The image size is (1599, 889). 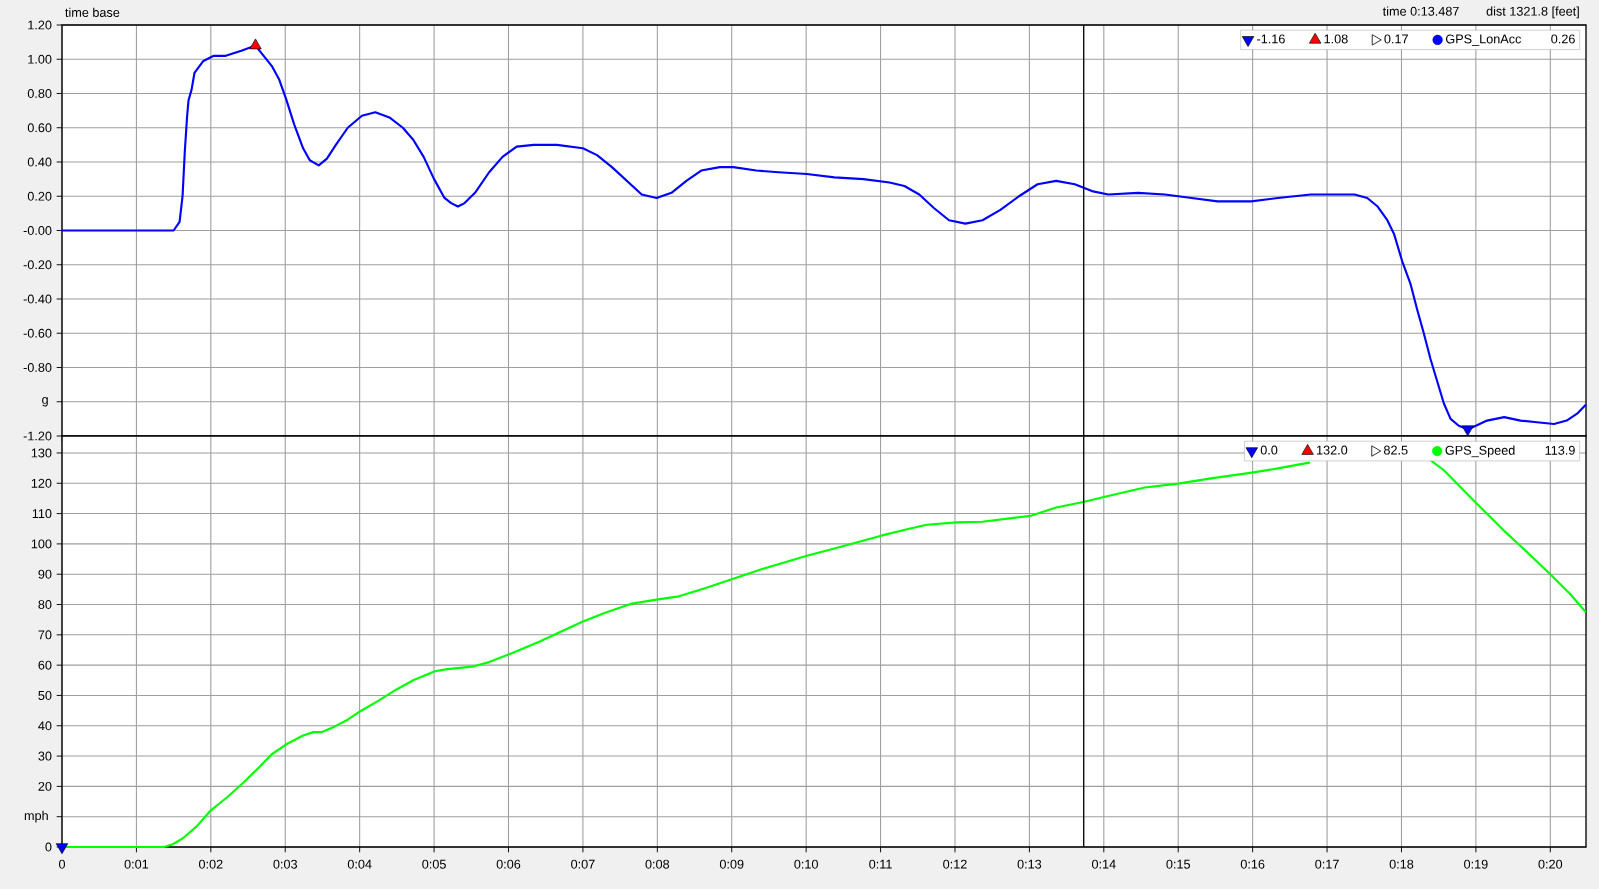 What do you see at coordinates (1178, 864) in the screenshot?
I see `x-tick-label: 0:15` at bounding box center [1178, 864].